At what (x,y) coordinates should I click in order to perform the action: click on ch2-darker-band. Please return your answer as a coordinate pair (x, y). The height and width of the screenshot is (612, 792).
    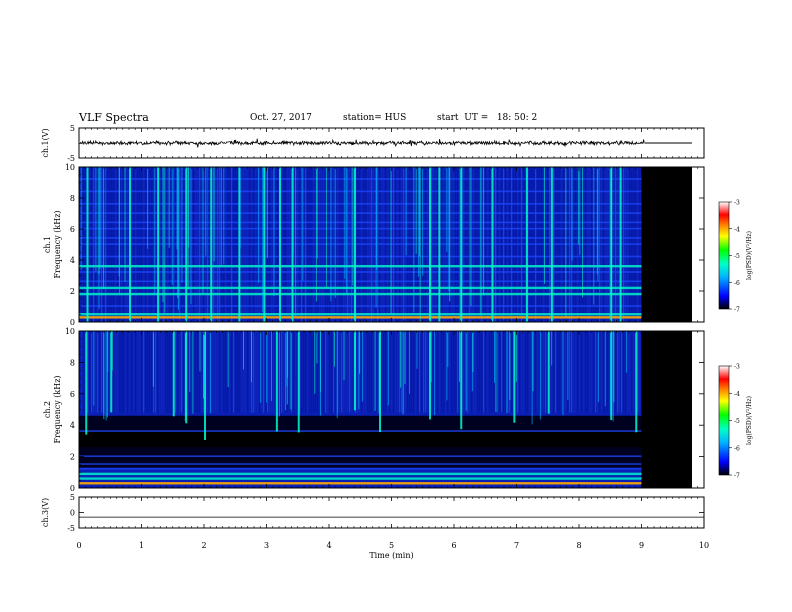
    Looking at the image, I should click on (360, 439).